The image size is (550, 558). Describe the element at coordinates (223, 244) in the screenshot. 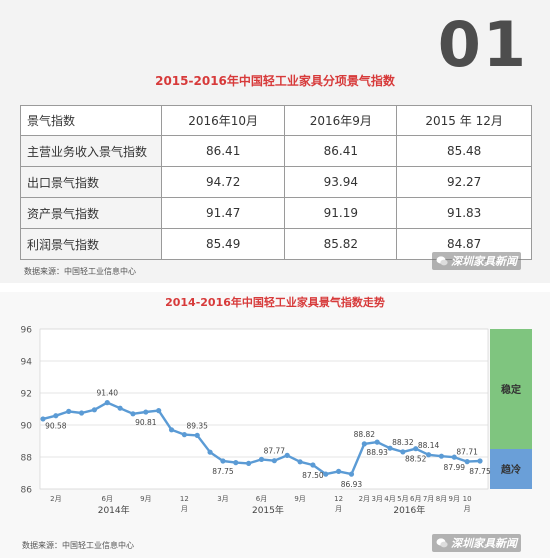

I see `table-cell: 85.49` at that location.